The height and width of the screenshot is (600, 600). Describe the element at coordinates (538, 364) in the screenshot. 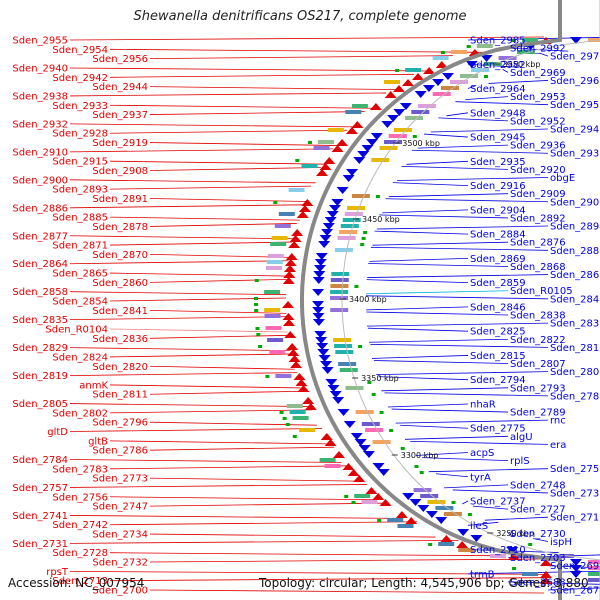

I see `gene-label-right: Sden_2807` at that location.